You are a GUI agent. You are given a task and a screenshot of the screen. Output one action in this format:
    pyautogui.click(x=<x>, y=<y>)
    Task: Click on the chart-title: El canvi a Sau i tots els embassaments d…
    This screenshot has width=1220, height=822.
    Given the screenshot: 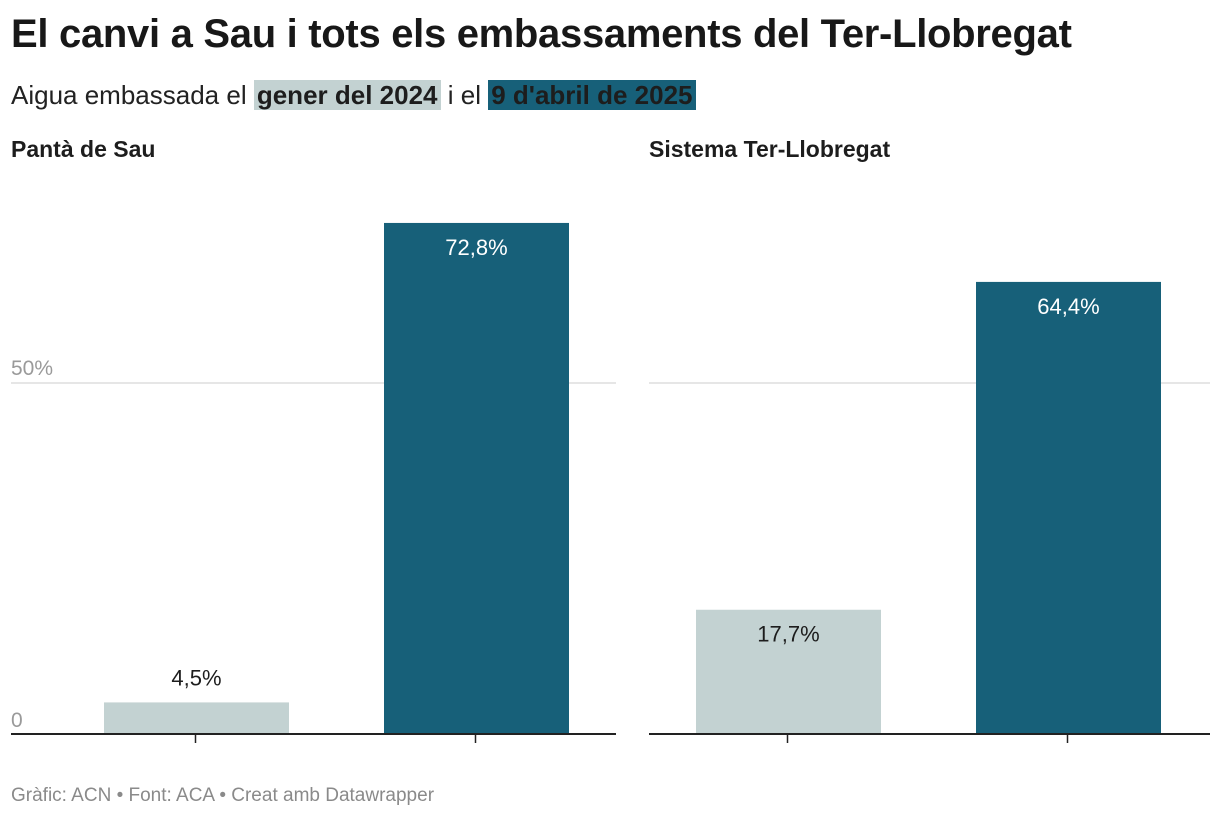 What is the action you would take?
    pyautogui.click(x=541, y=34)
    